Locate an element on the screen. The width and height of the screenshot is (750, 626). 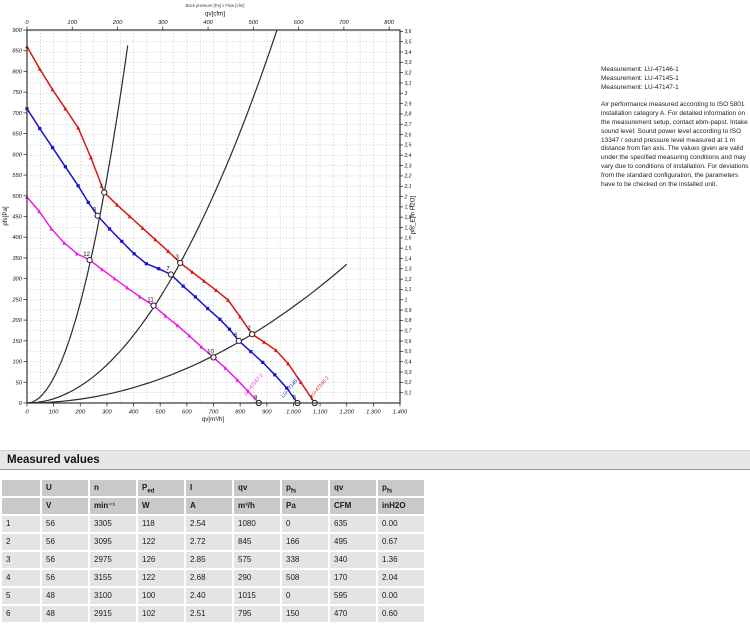
table-header-cell: n is located at coordinates (113, 488).